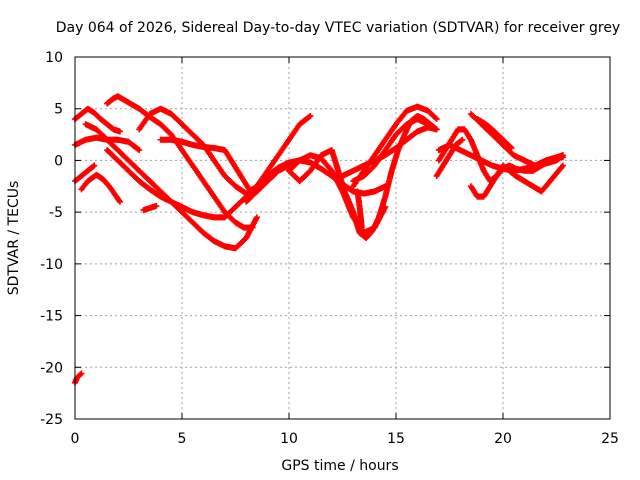  Describe the element at coordinates (14, 238) in the screenshot. I see `y-axis-label: SDTVAR / TECUs` at that location.